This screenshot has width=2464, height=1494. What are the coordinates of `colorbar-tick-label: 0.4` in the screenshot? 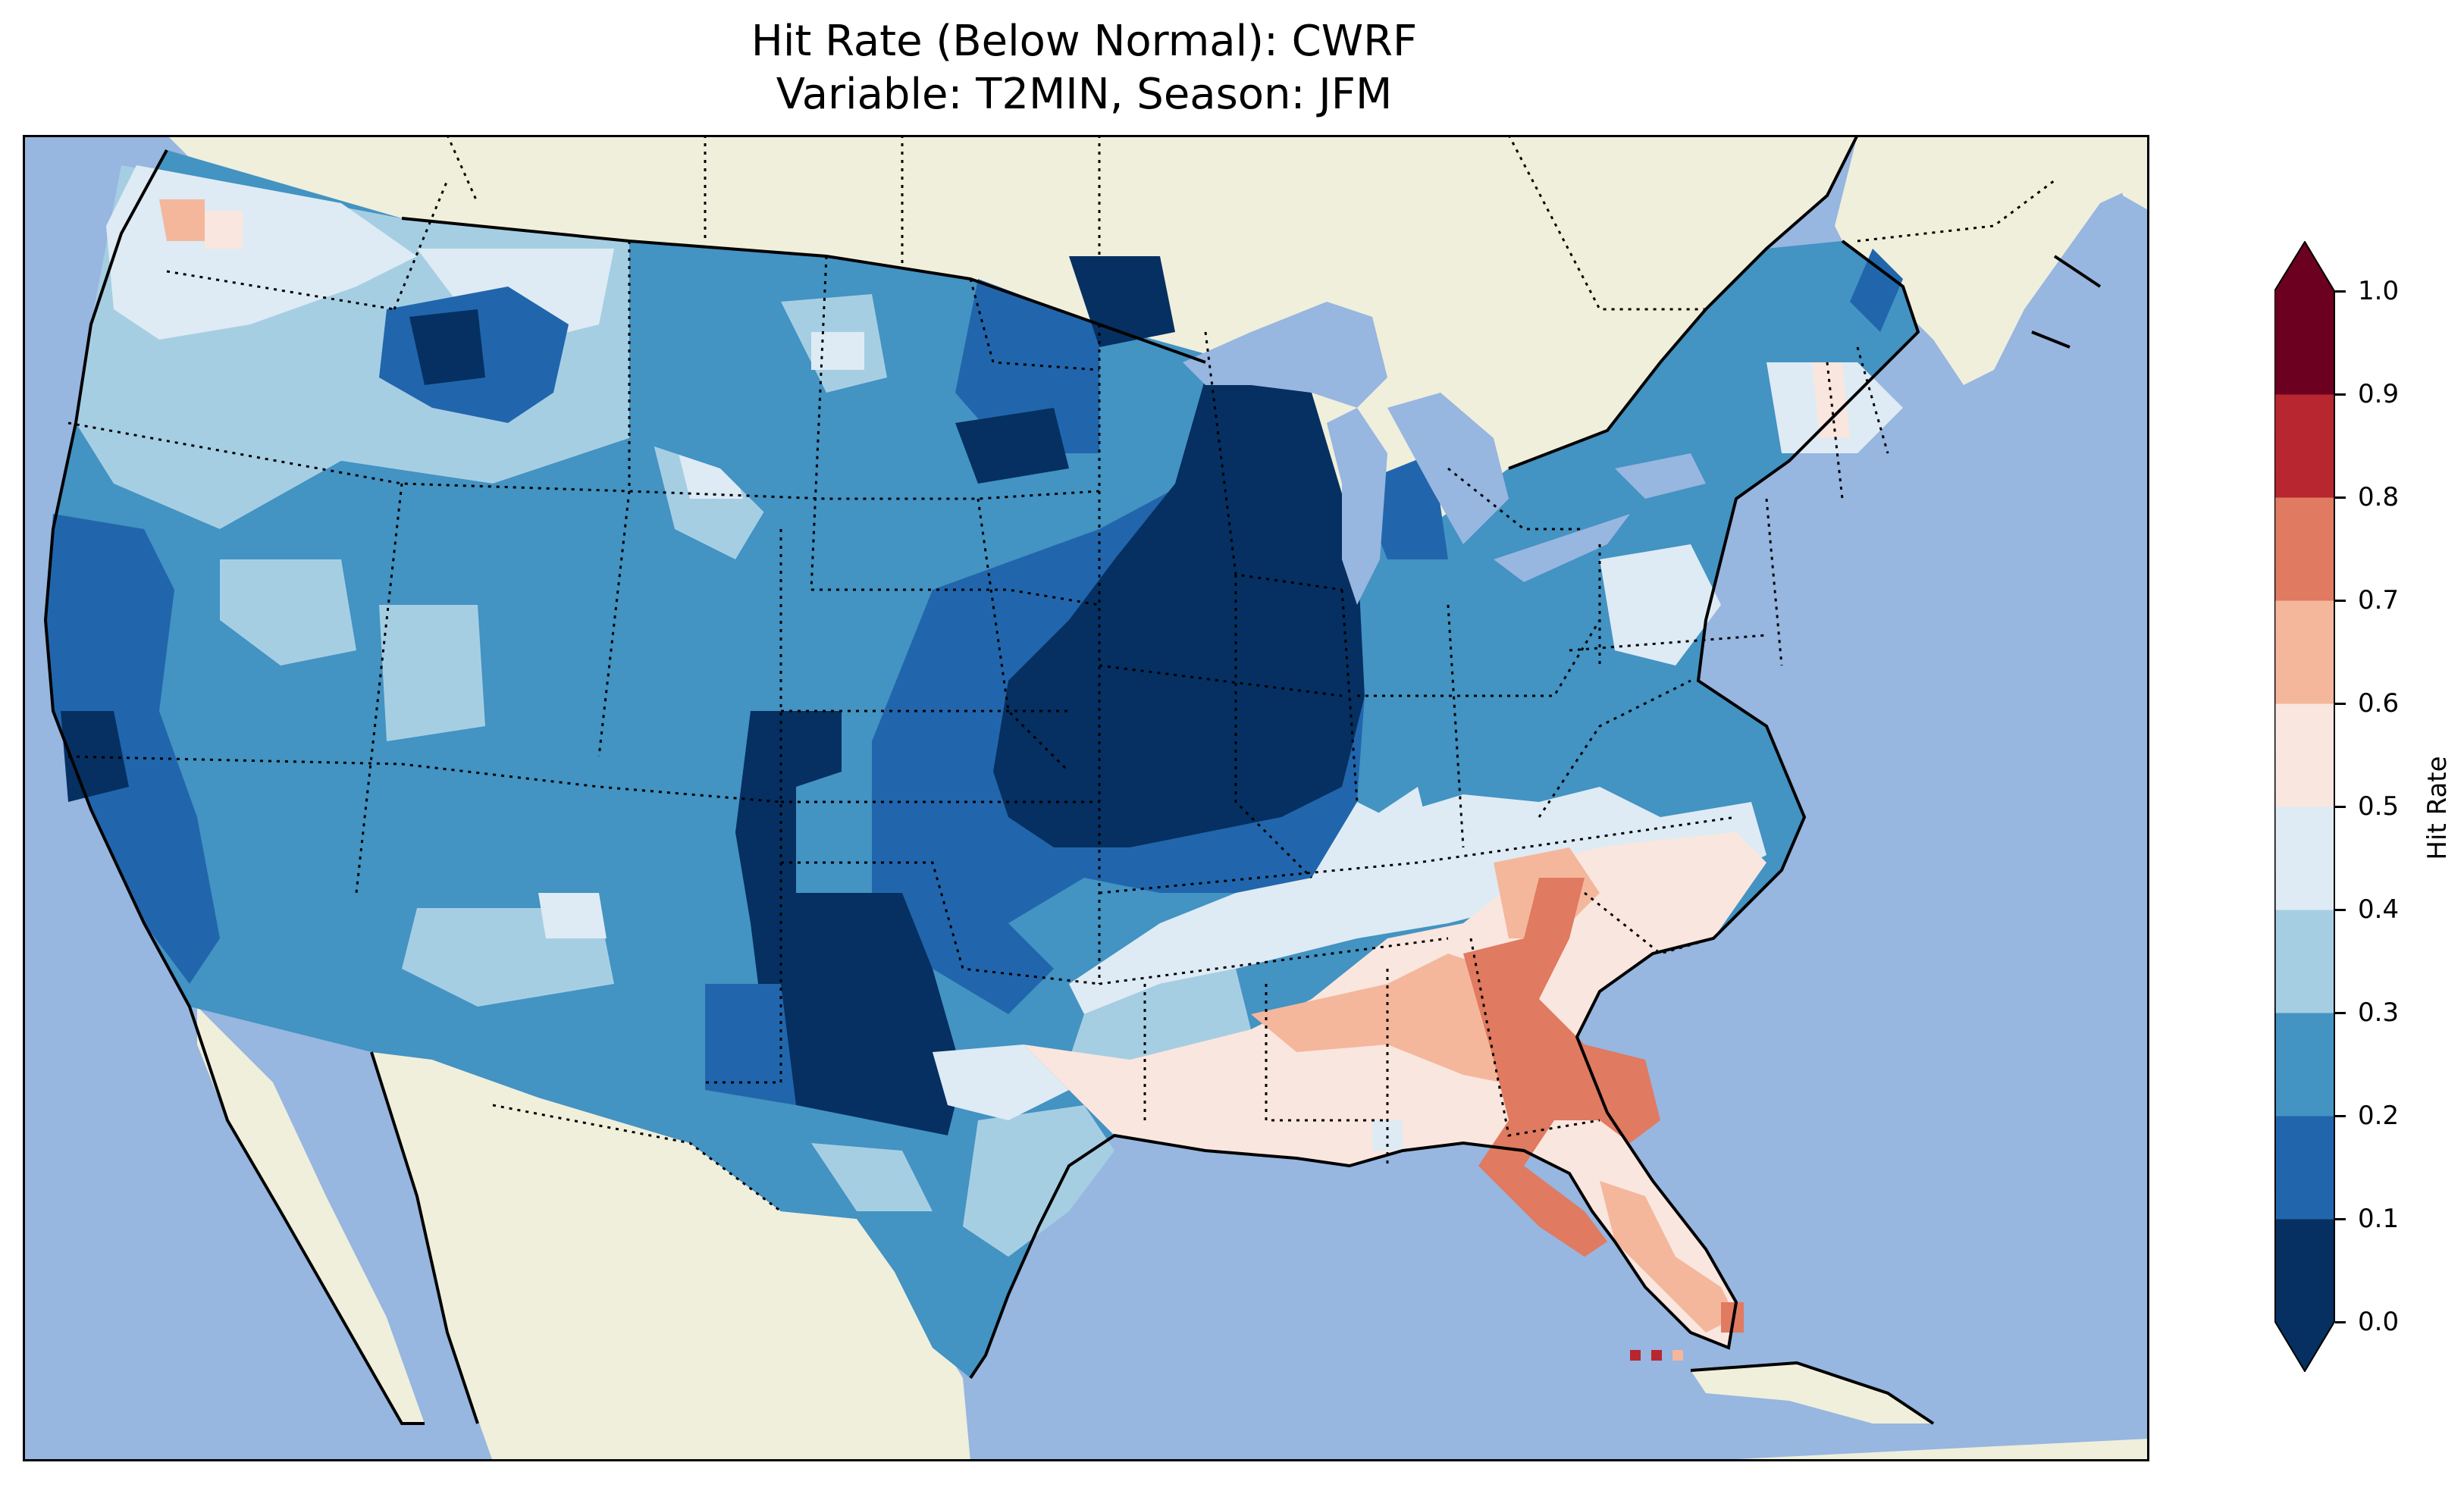 It's located at (2379, 909).